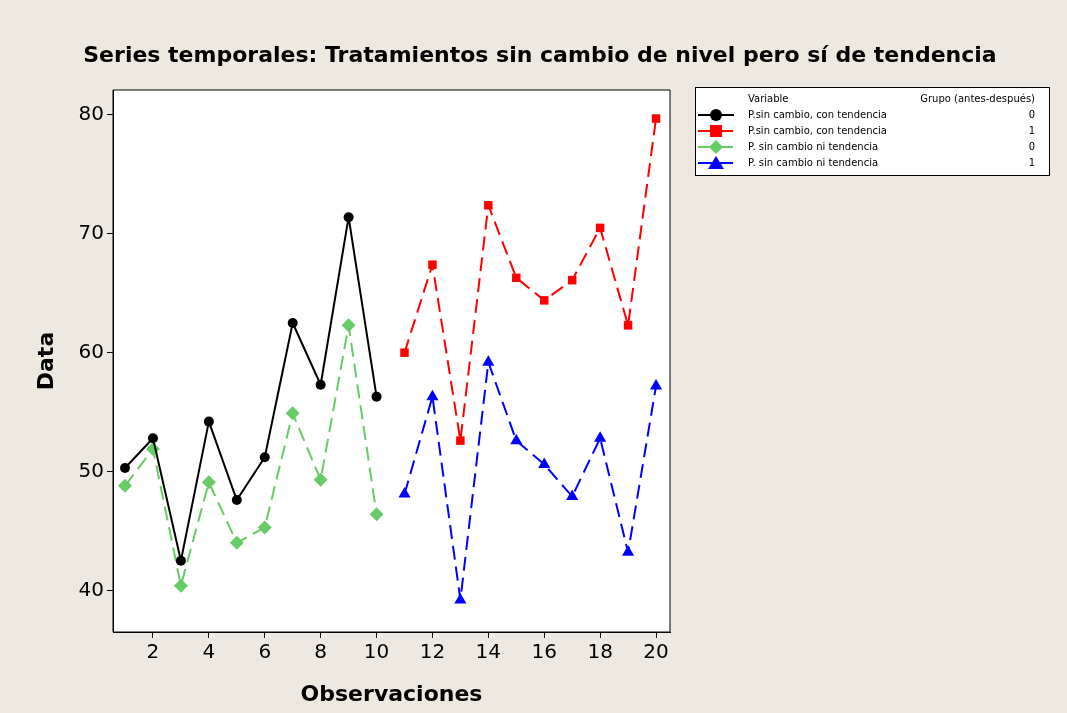  I want to click on x-tick-label: 6, so click(265, 651).